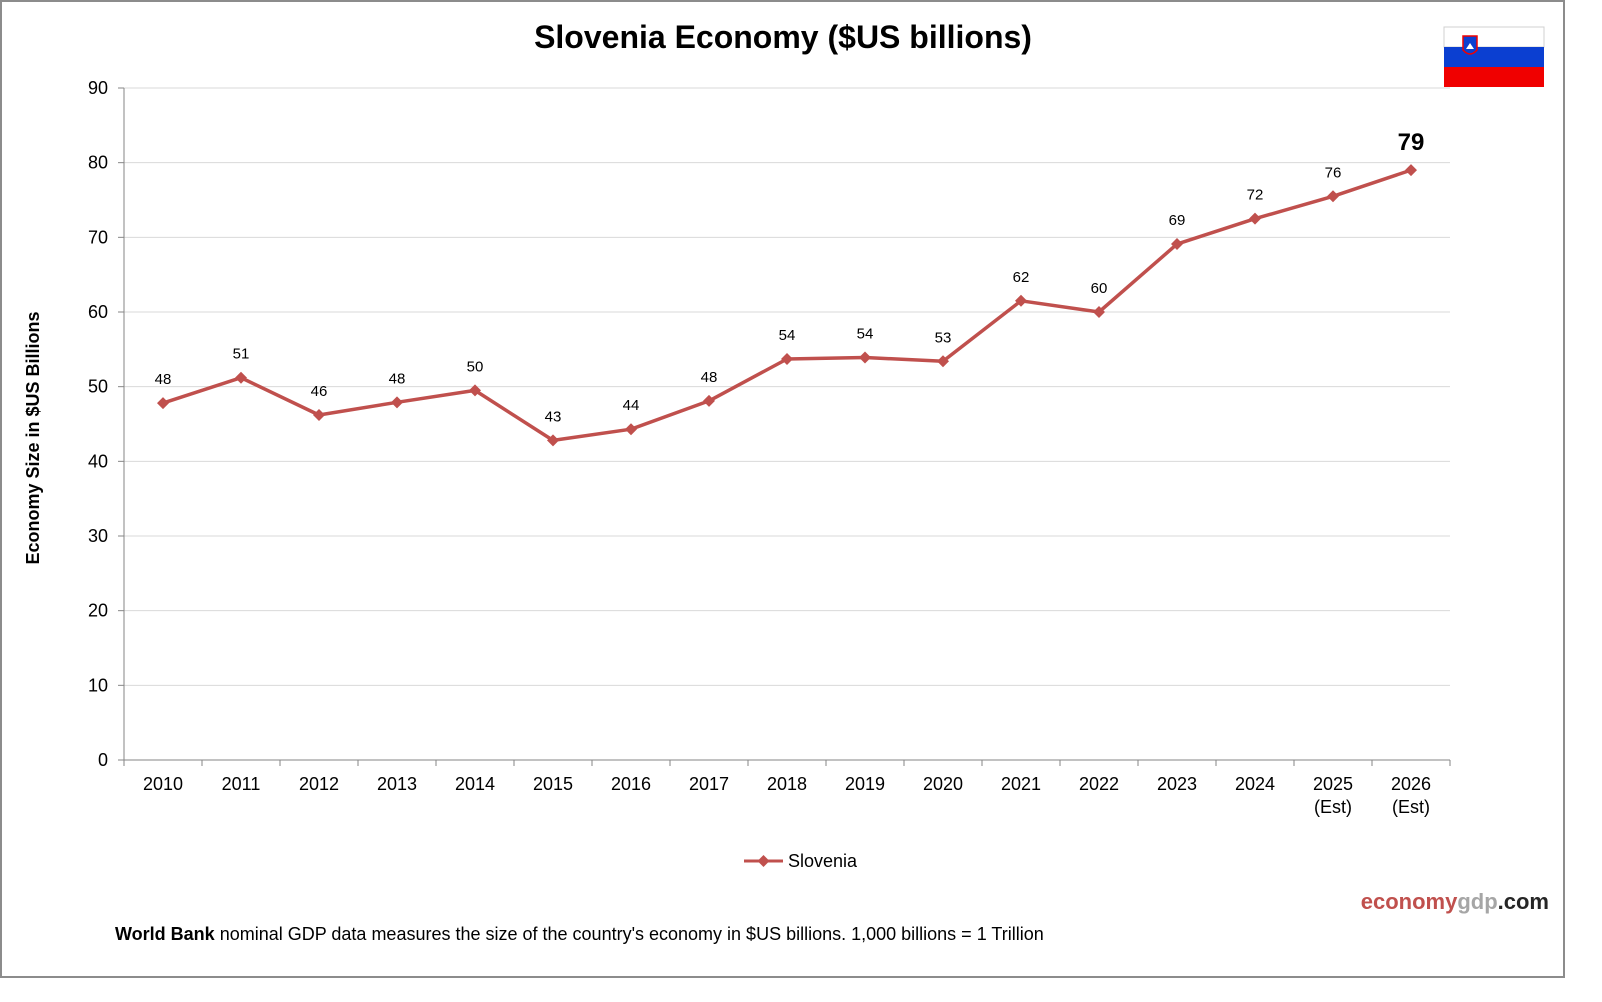 The width and height of the screenshot is (1602, 1002). Describe the element at coordinates (163, 784) in the screenshot. I see `x-tick-label-0: 2010` at that location.